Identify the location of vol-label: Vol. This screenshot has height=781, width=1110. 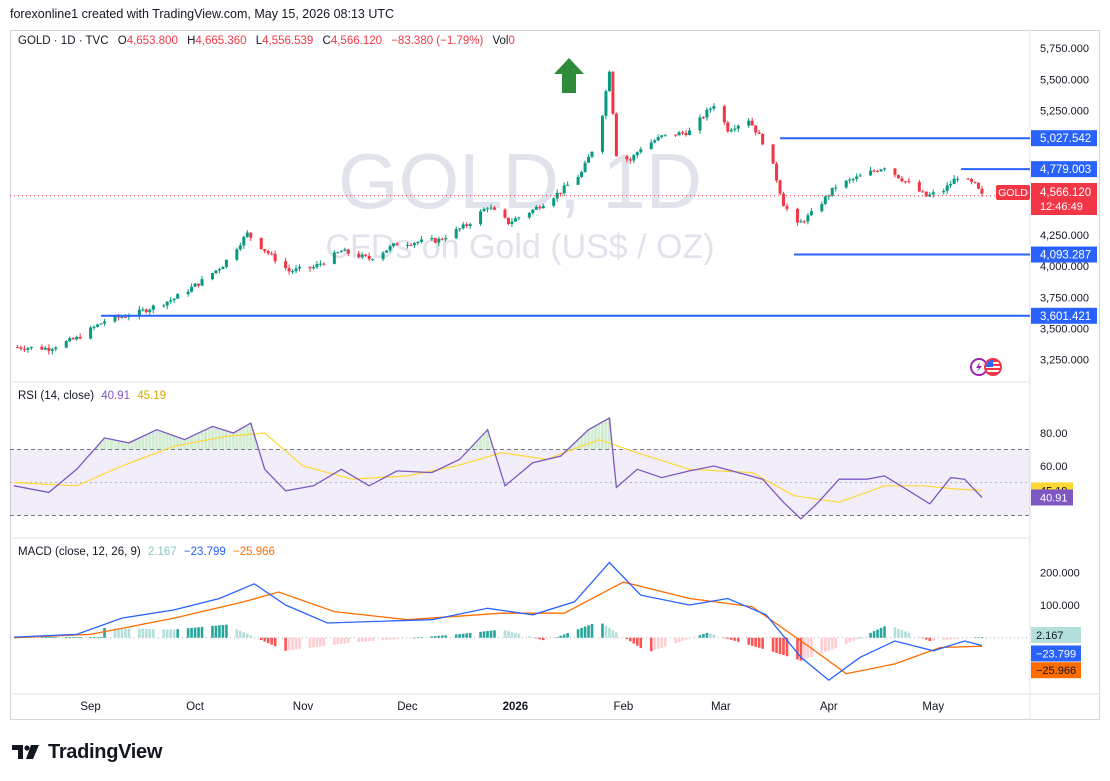
(500, 41).